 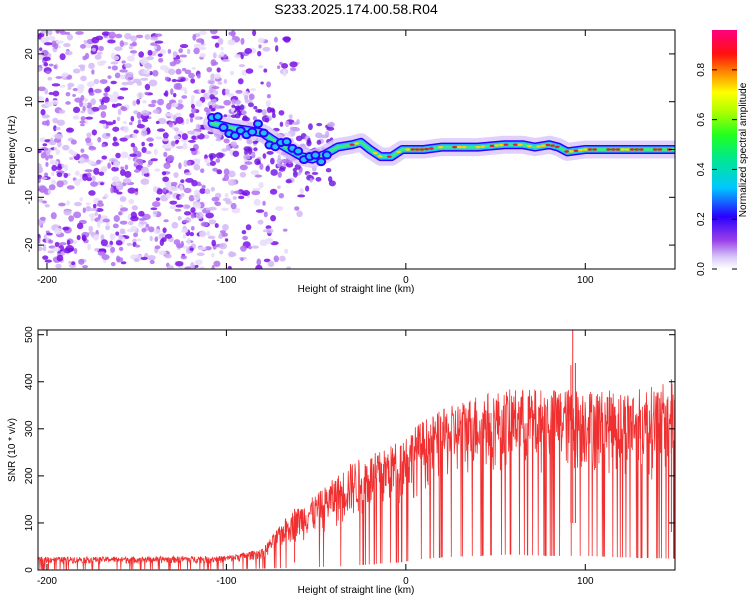 What do you see at coordinates (12, 150) in the screenshot?
I see `spectrogram-y-axis-label: Frequency (Hz)` at bounding box center [12, 150].